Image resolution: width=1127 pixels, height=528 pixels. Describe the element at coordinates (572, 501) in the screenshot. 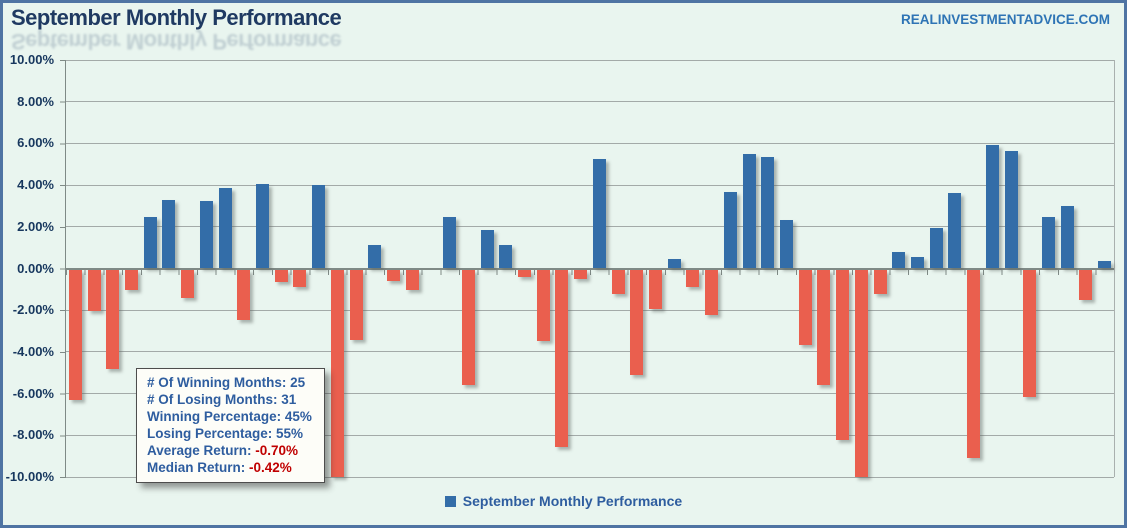

I see `legend-label: September Monthly Performance` at that location.